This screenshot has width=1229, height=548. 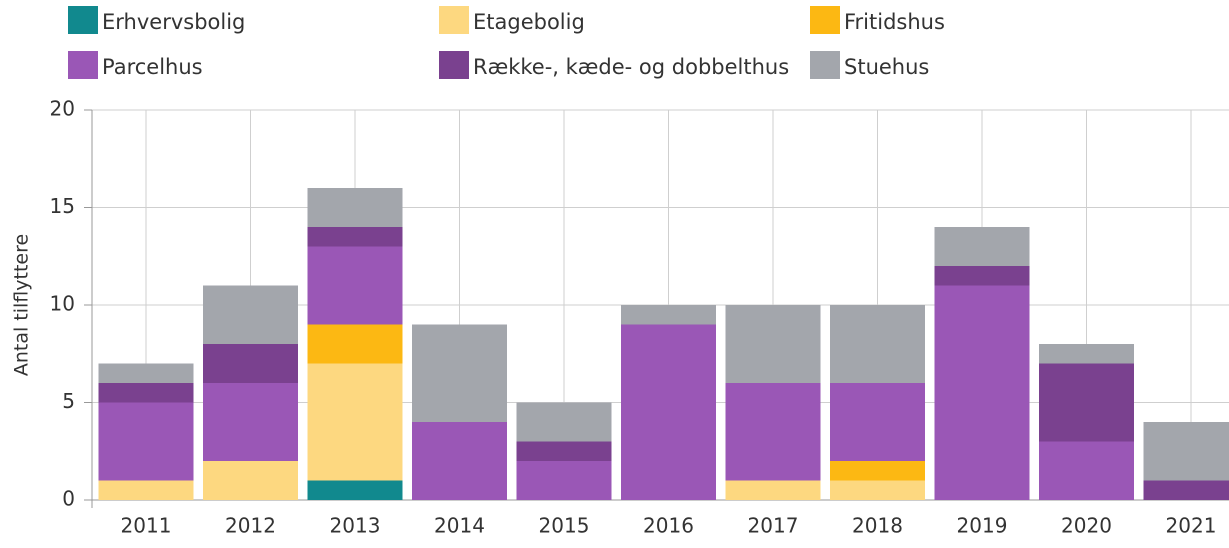 I want to click on y-tick-label: 5, so click(x=68, y=401).